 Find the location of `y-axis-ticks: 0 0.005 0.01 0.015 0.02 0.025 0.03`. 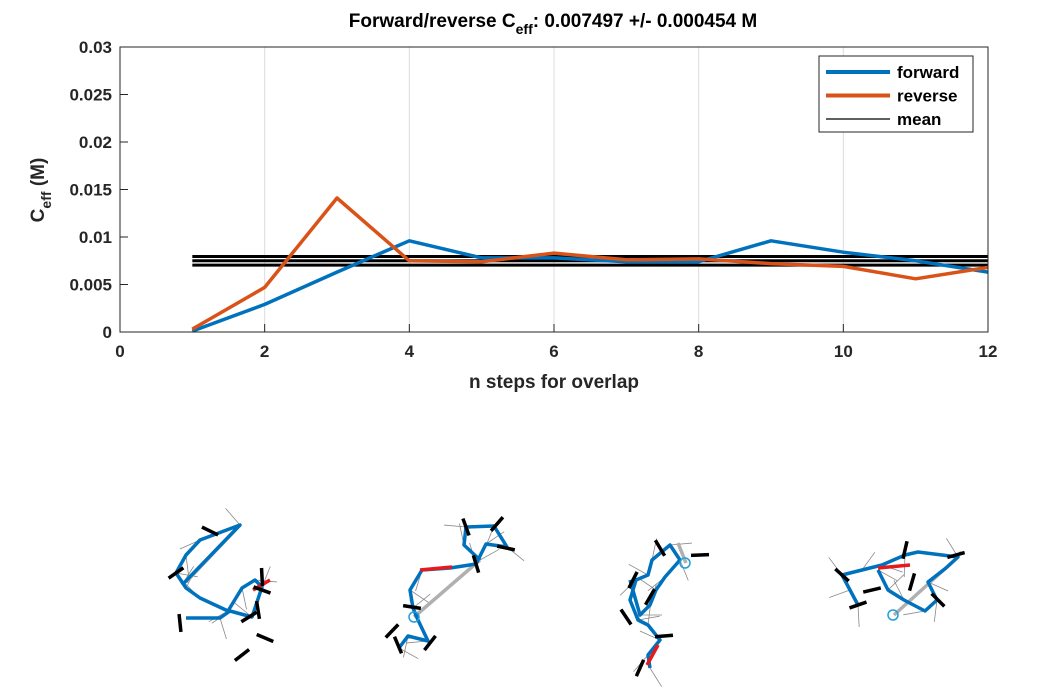

y-axis-ticks: 0 0.005 0.01 0.015 0.02 0.025 0.03 is located at coordinates (98, 190).